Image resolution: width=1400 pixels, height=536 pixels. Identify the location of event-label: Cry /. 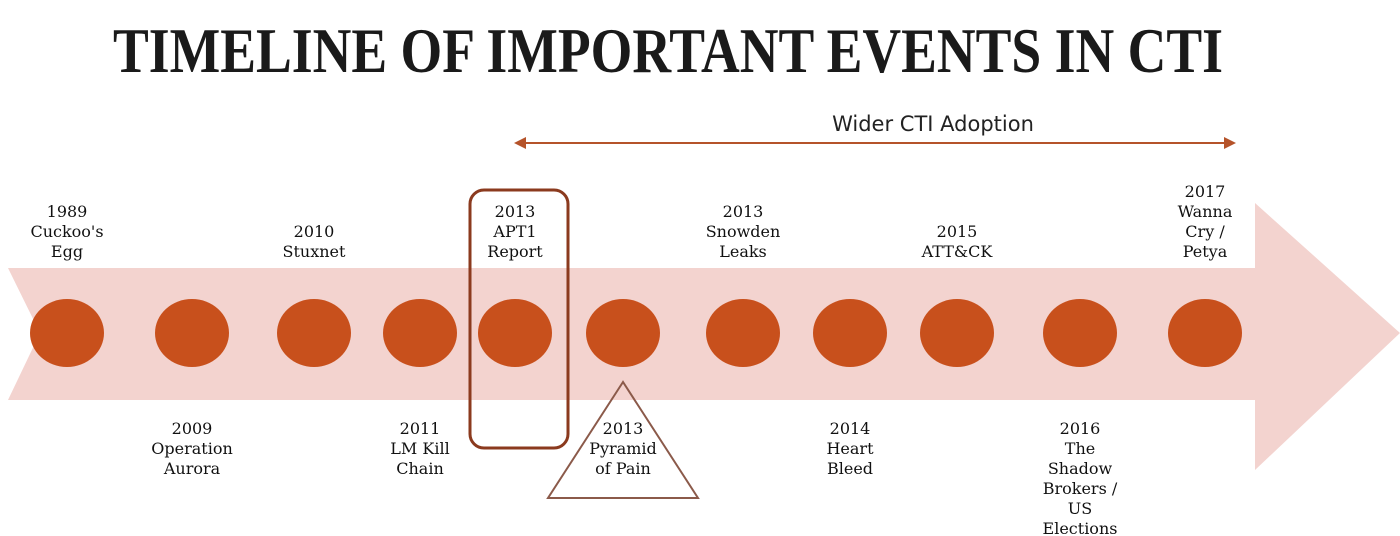
(1205, 231).